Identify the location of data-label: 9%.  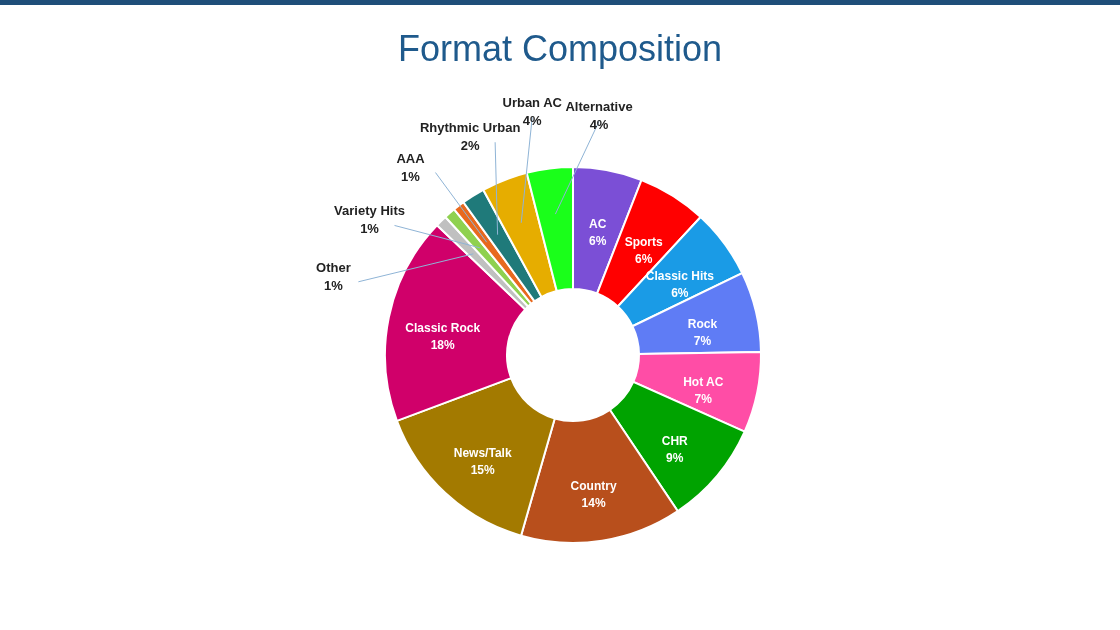
(675, 457).